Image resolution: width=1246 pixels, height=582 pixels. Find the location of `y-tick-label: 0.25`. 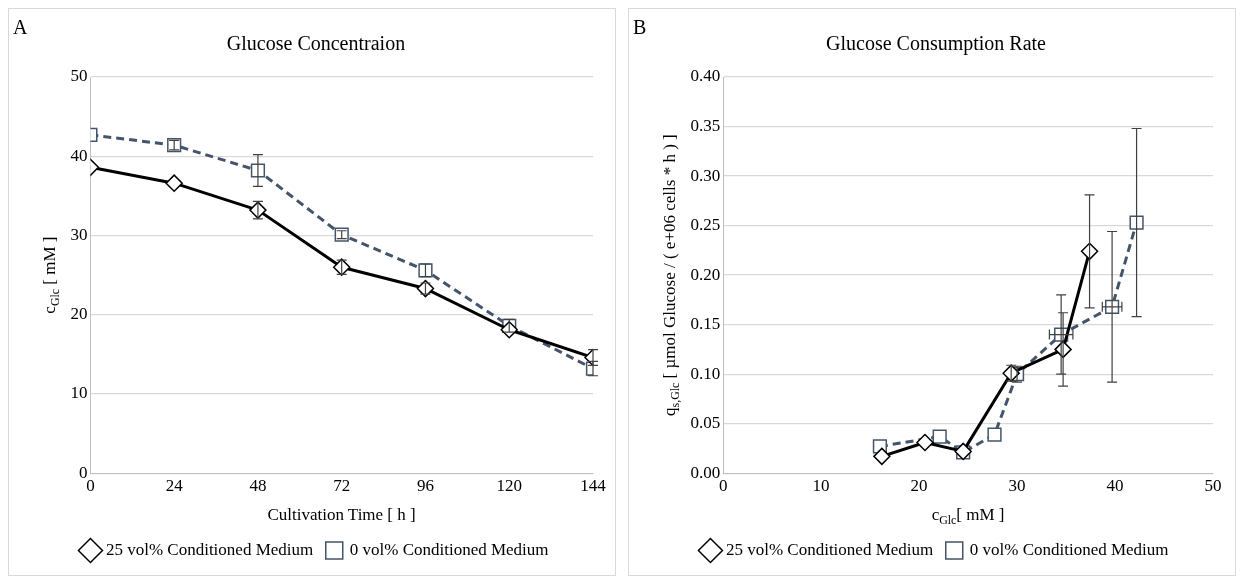

y-tick-label: 0.25 is located at coordinates (705, 225).